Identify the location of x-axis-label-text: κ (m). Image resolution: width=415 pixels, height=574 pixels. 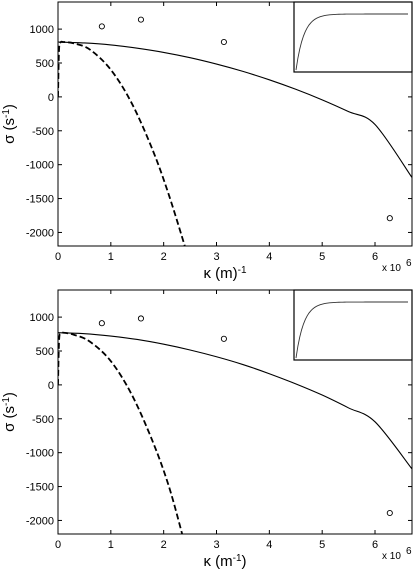
(220, 273).